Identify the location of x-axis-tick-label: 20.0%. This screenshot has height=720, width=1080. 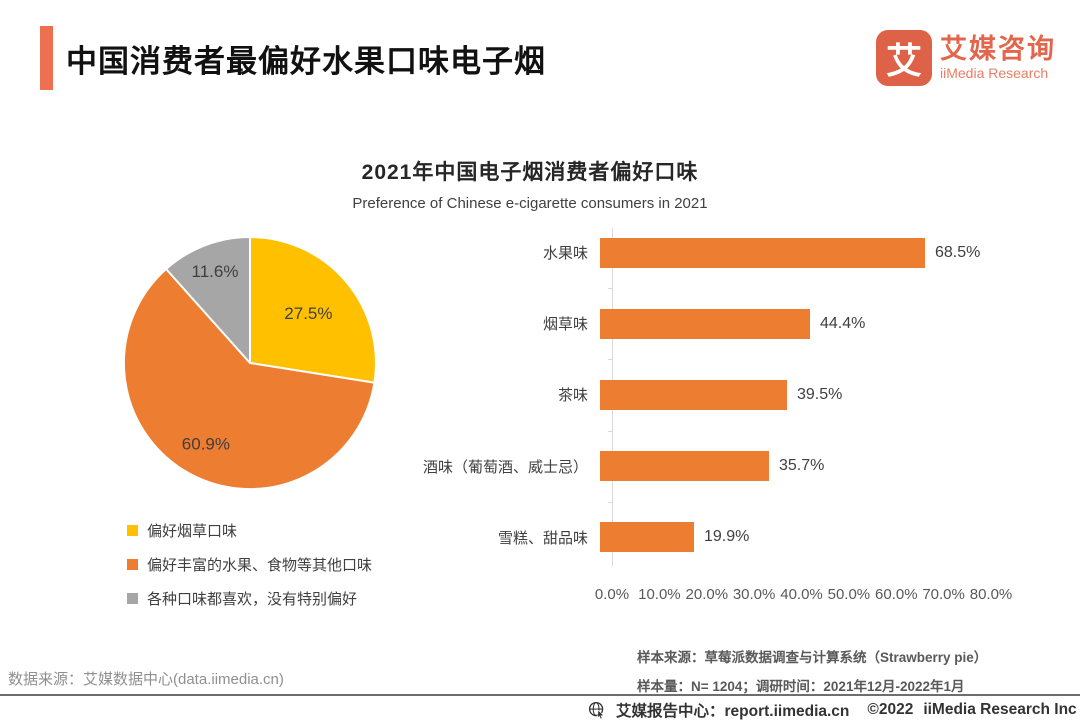
(707, 594).